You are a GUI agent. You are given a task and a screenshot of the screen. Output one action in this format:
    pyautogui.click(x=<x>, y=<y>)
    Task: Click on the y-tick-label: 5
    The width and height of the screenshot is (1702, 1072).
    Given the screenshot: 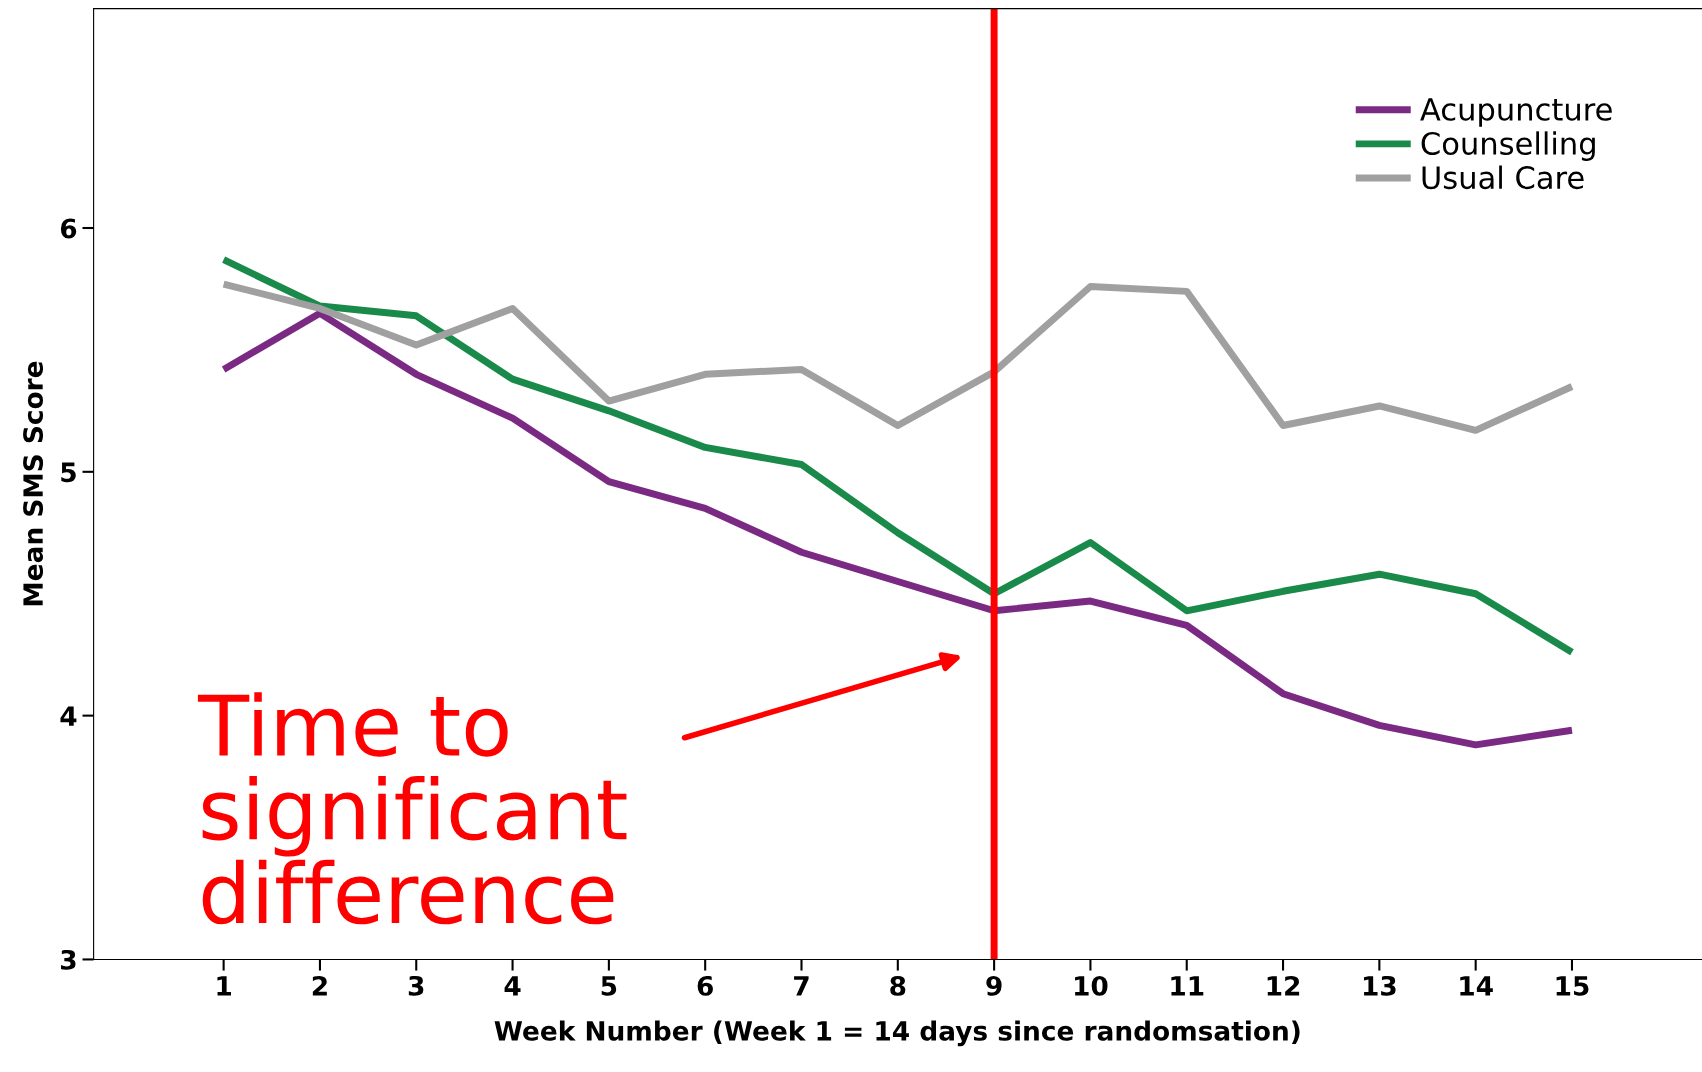 What is the action you would take?
    pyautogui.click(x=68, y=472)
    